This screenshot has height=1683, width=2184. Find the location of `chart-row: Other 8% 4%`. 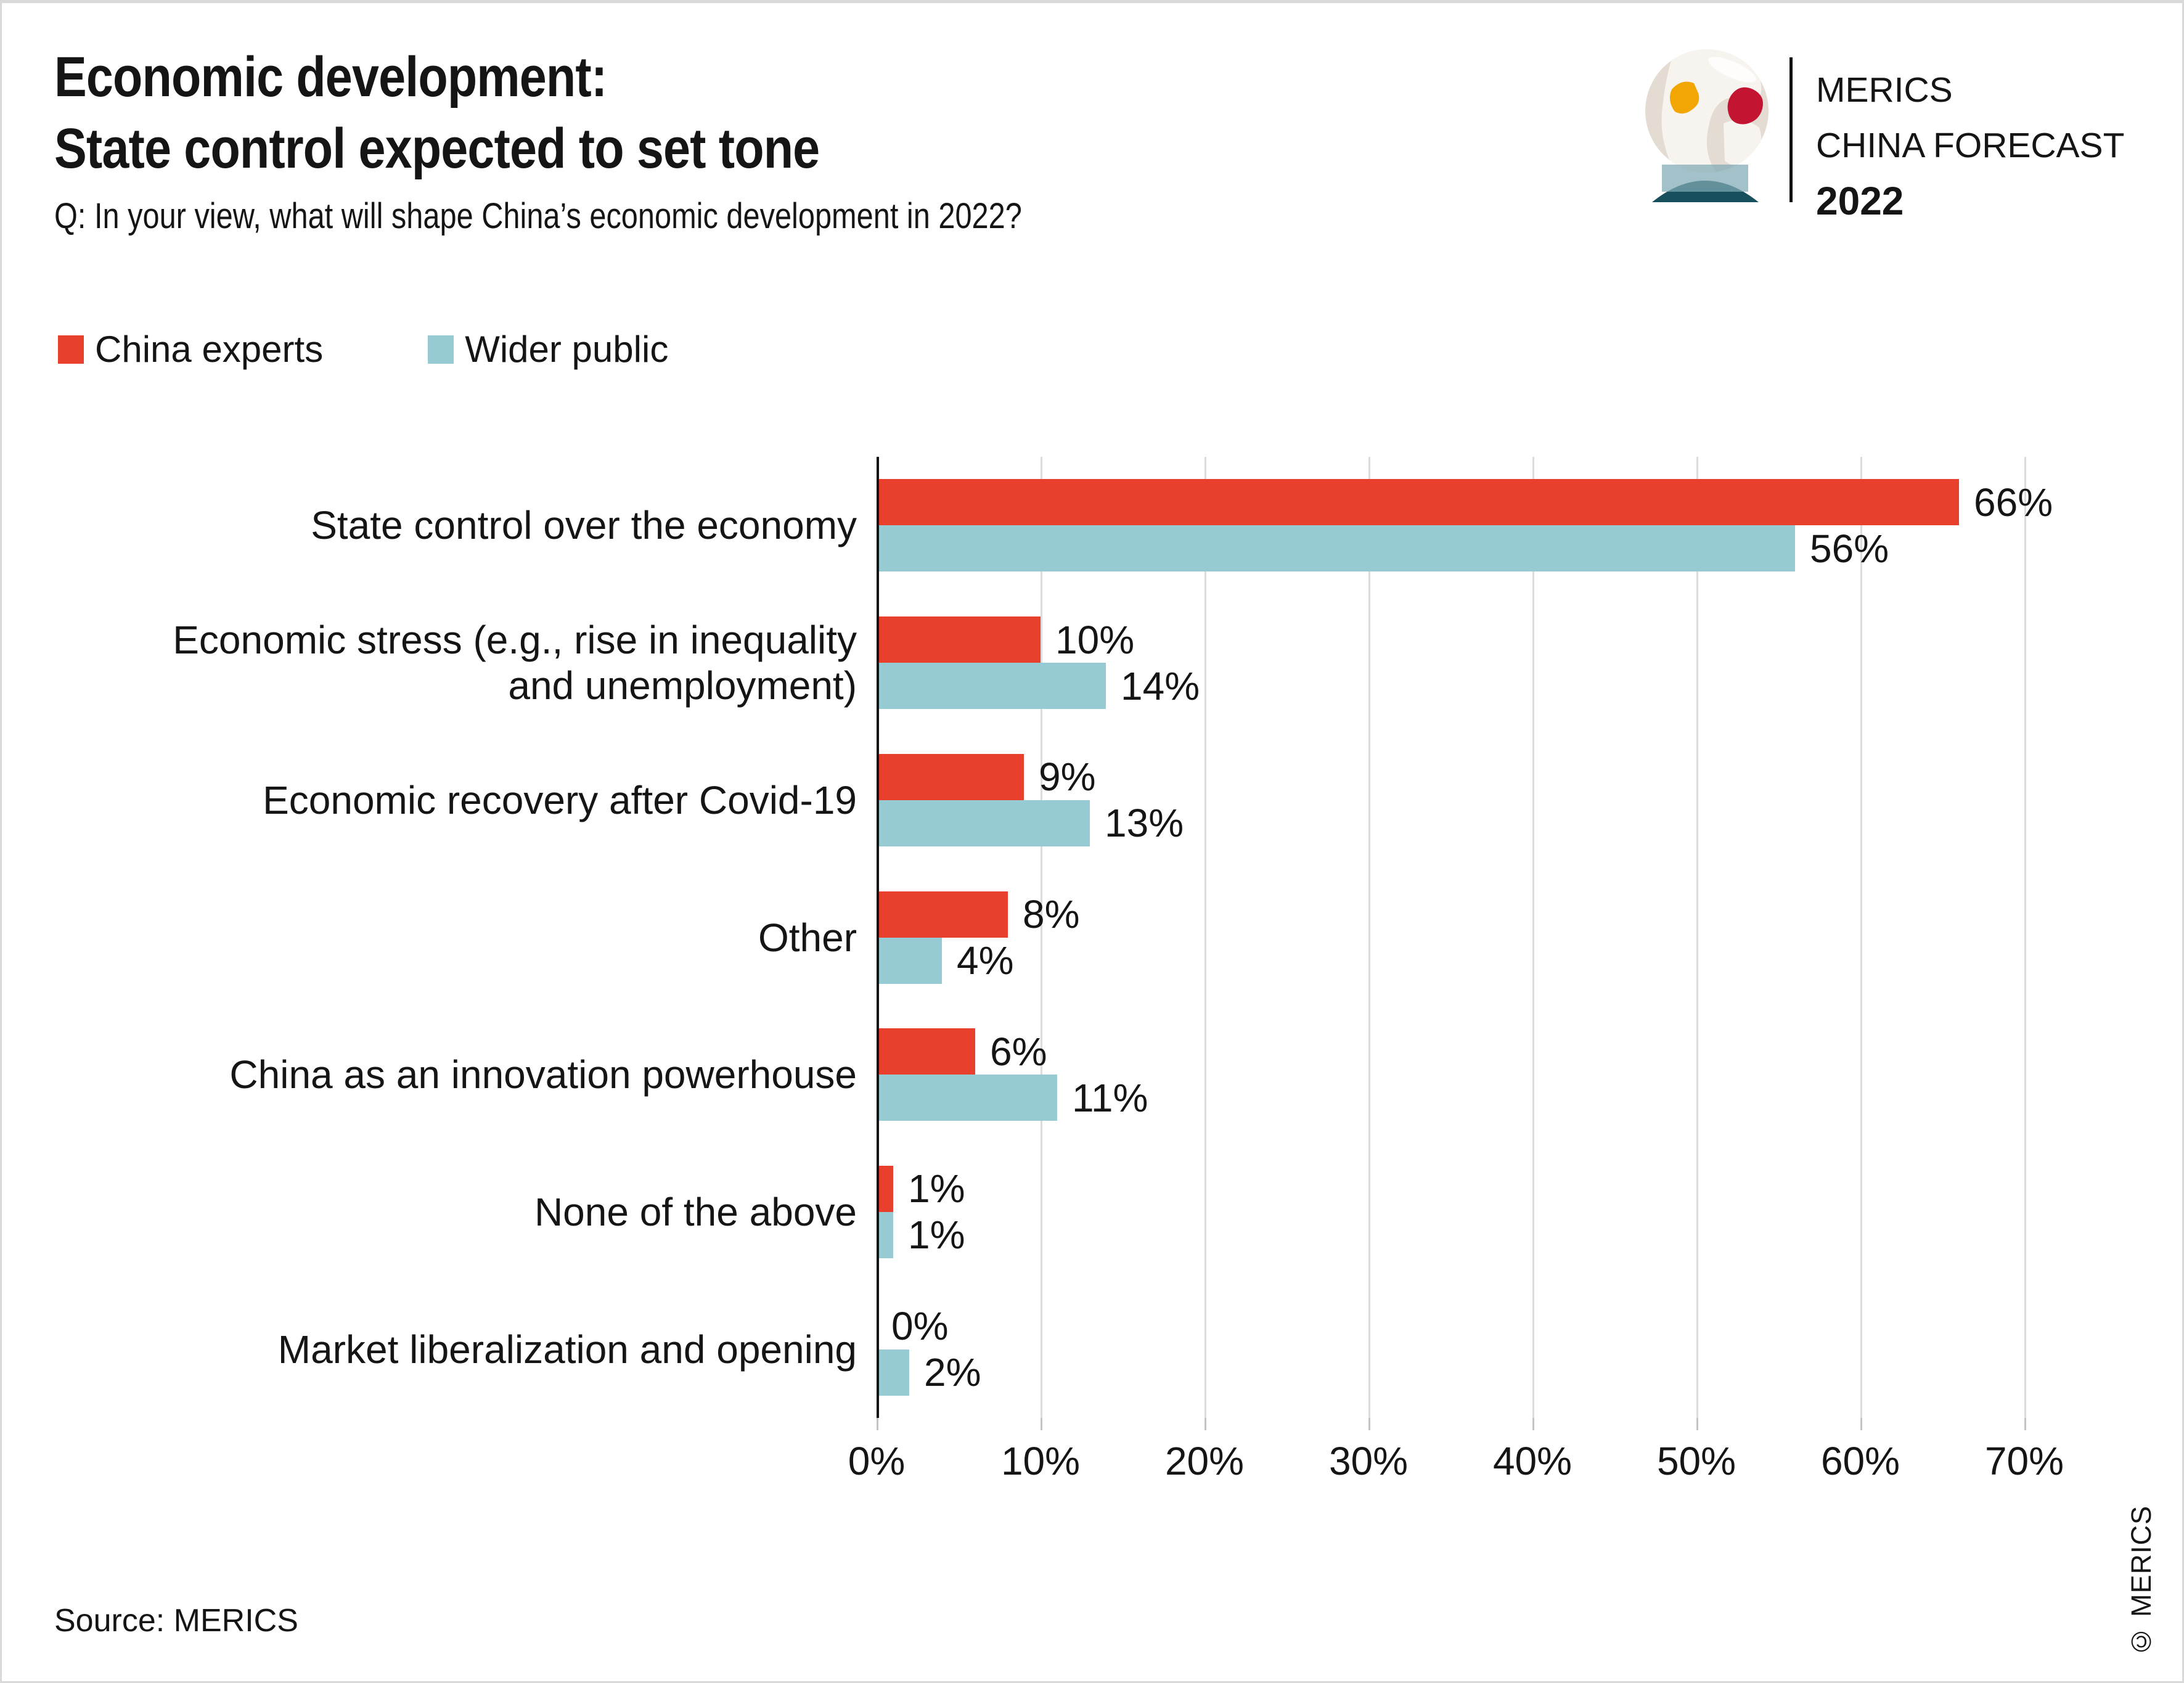

chart-row: Other 8% 4% is located at coordinates (1074, 938).